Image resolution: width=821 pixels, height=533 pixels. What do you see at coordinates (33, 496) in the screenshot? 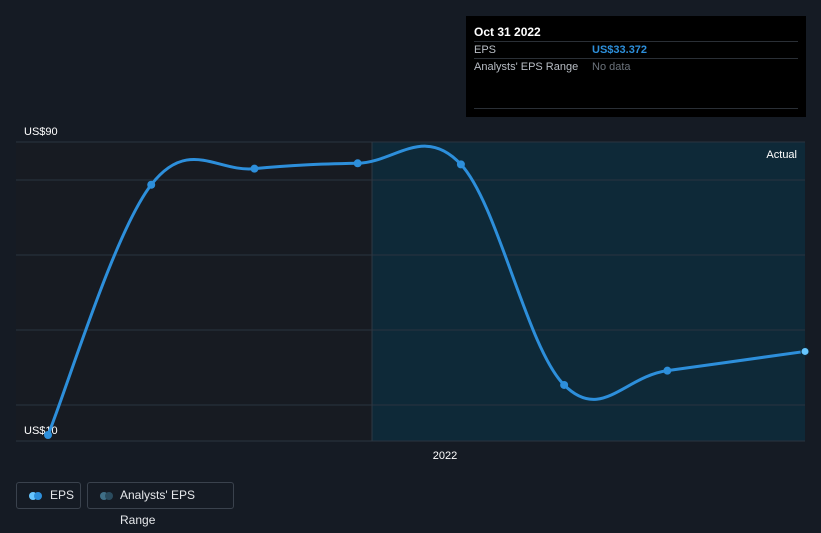
I see `legend-eps-dot-a` at bounding box center [33, 496].